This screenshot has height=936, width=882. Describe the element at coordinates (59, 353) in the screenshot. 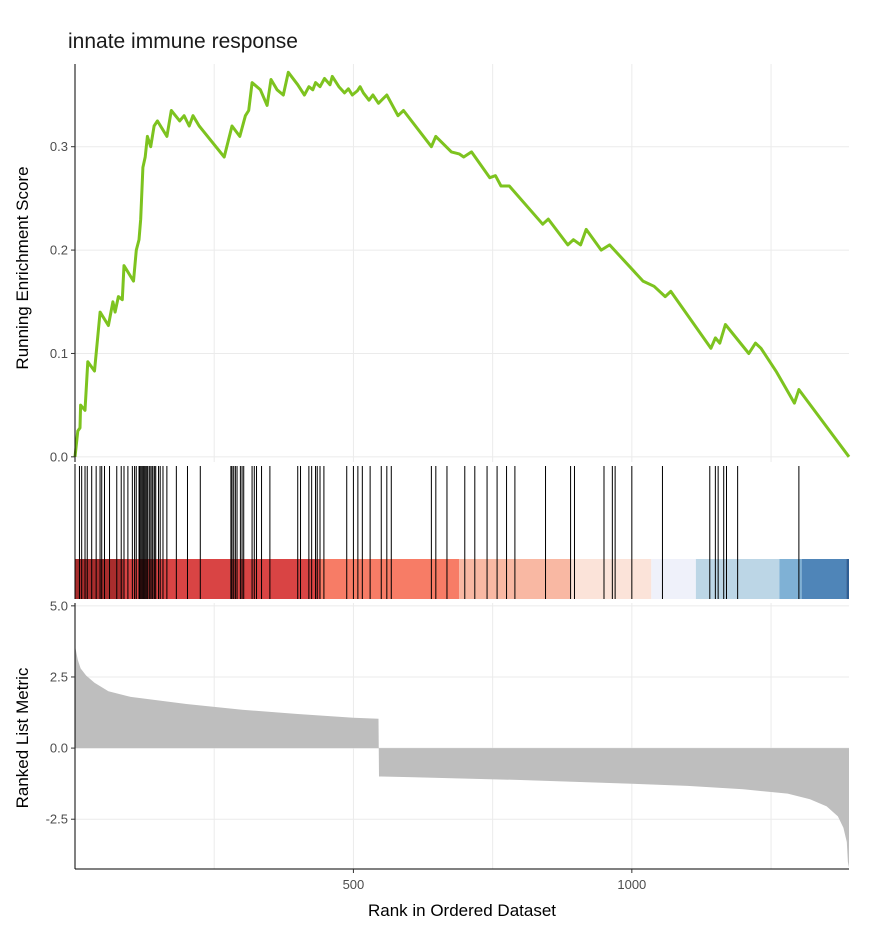

I see `y-tick-label: 0.1` at that location.